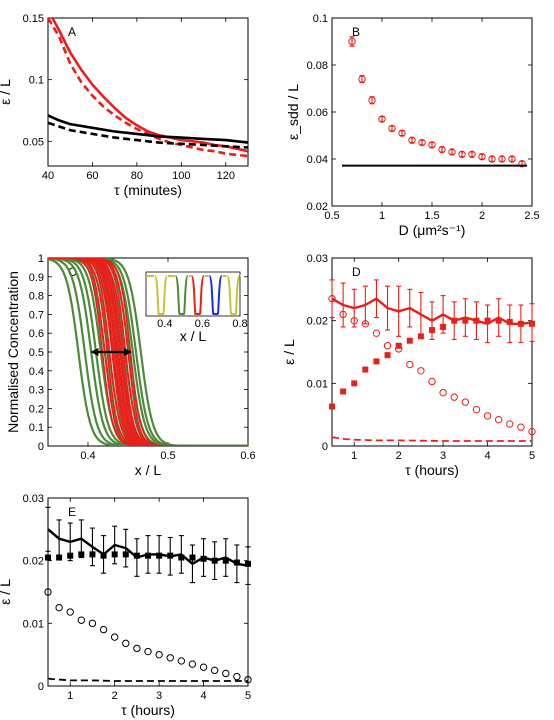  I want to click on panel-e: 1 2 3 4 5 0 0.01 0.02 0.03 τ (hours) Eε / L, so click(126, 605).